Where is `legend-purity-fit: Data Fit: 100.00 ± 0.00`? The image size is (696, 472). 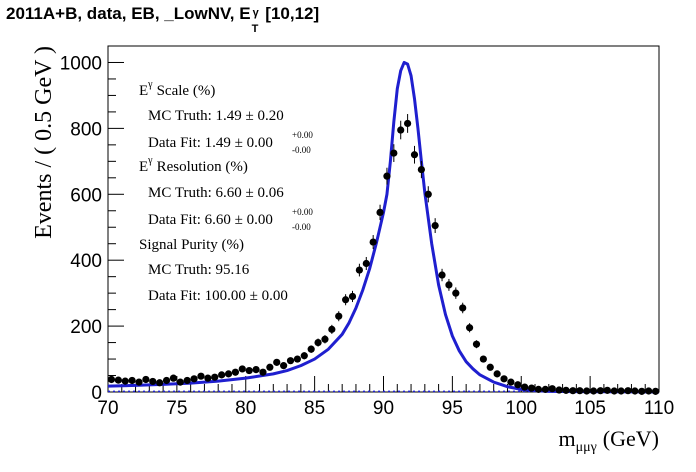
legend-purity-fit: Data Fit: 100.00 ± 0.00 is located at coordinates (218, 296).